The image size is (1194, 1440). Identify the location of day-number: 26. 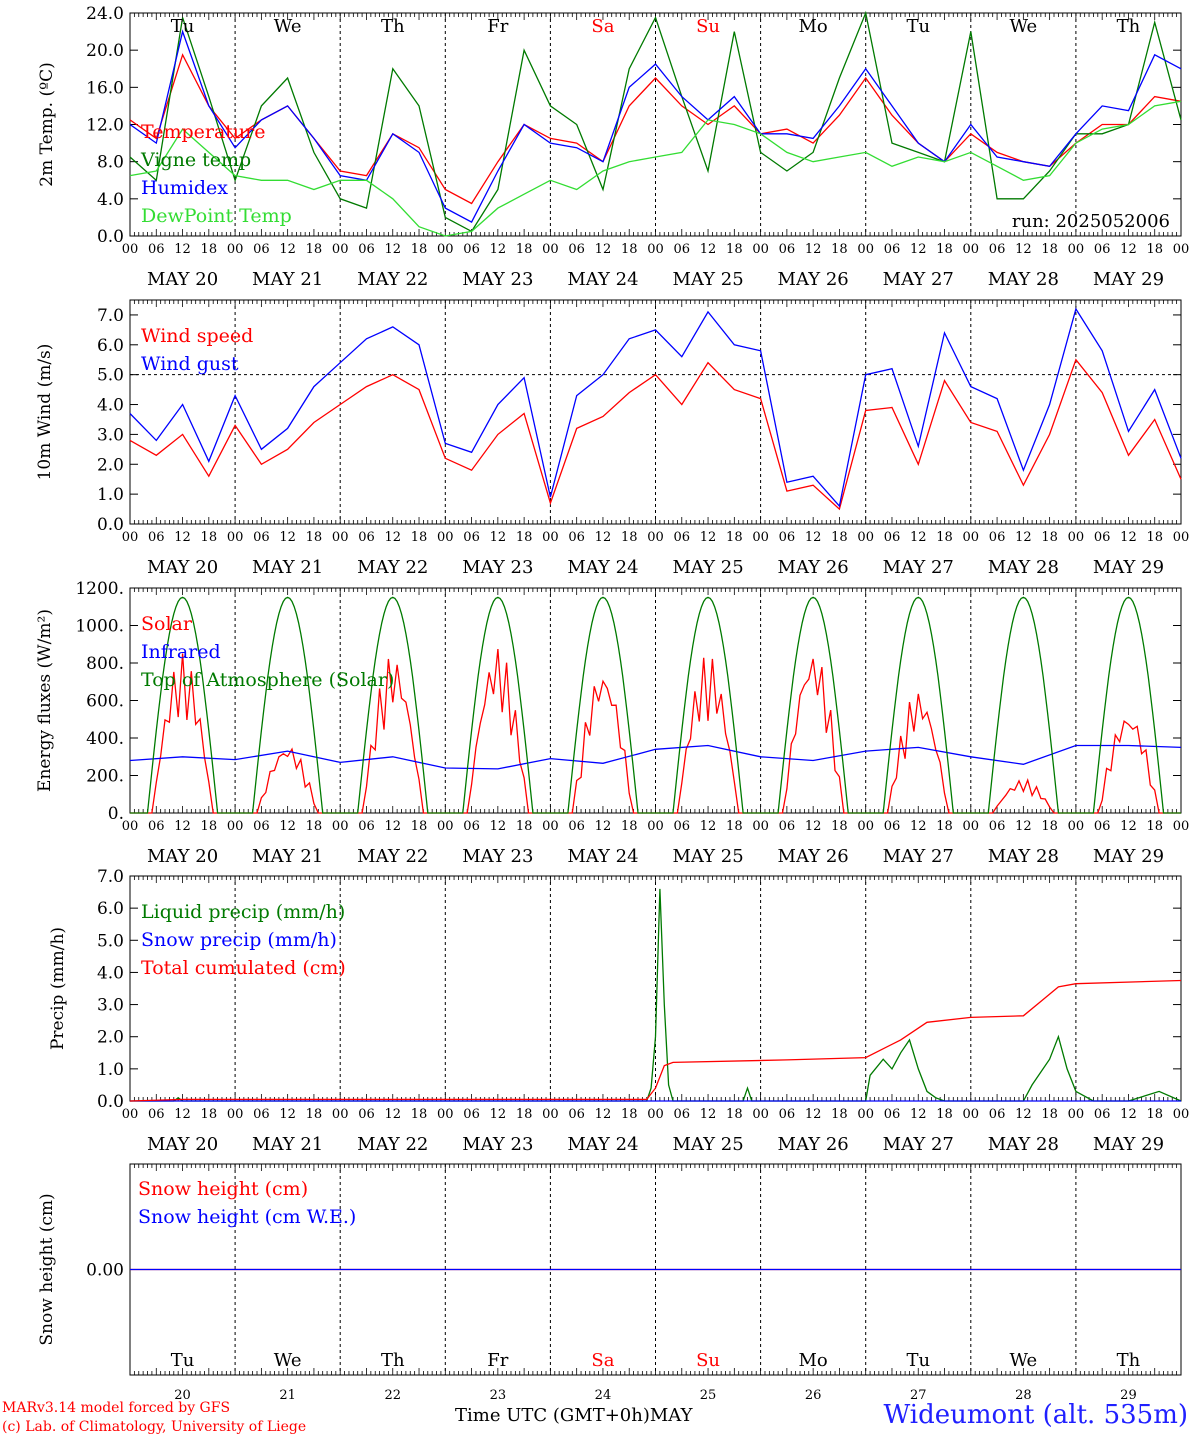
(813, 1395).